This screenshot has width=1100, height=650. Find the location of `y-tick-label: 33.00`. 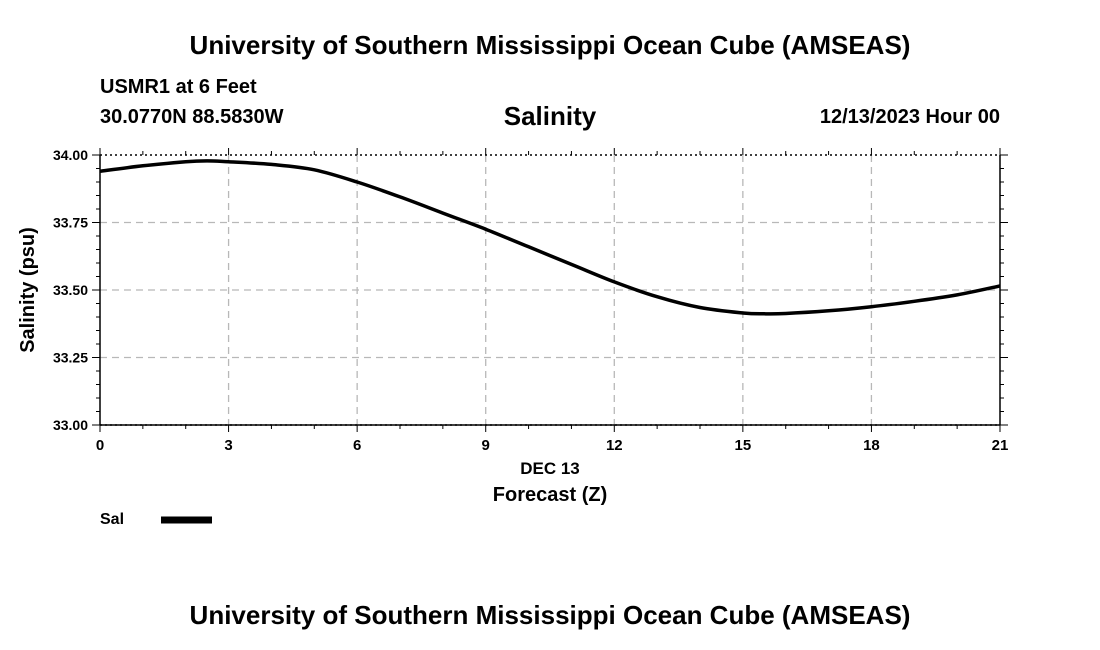

y-tick-label: 33.00 is located at coordinates (70, 425).